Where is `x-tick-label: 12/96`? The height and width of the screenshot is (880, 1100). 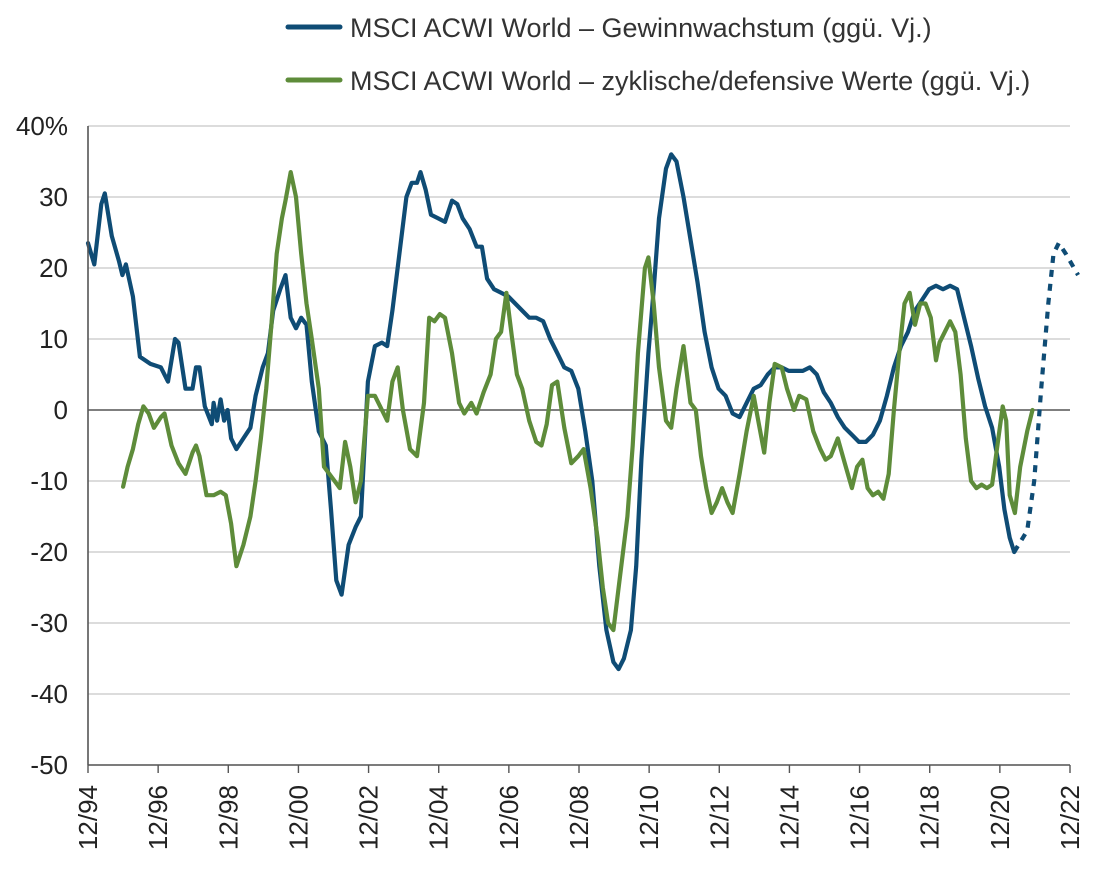 x-tick-label: 12/96 is located at coordinates (158, 817).